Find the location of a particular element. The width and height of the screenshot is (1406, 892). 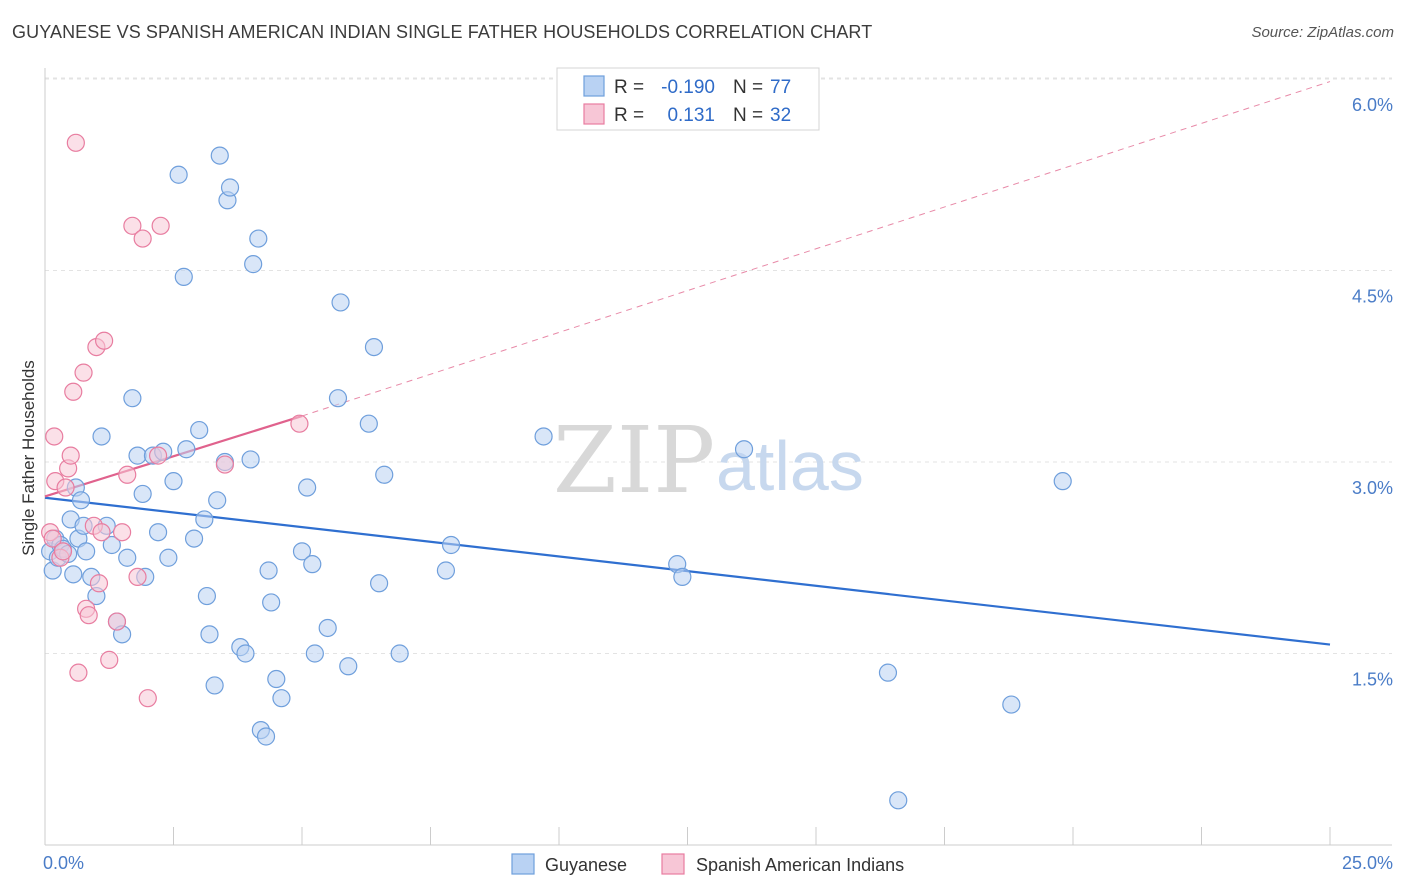

y-tick-label: 6.0% is located at coordinates (1372, 105).